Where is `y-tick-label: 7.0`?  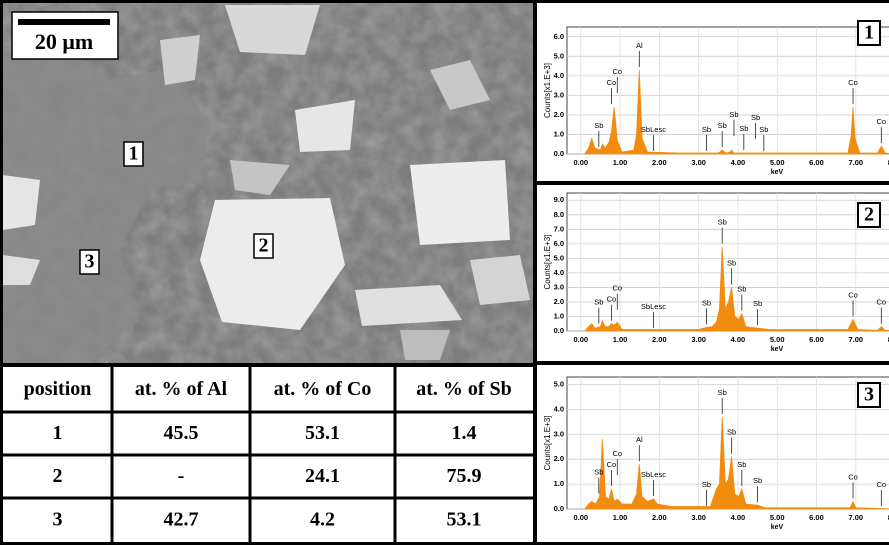
y-tick-label: 7.0 is located at coordinates (559, 228).